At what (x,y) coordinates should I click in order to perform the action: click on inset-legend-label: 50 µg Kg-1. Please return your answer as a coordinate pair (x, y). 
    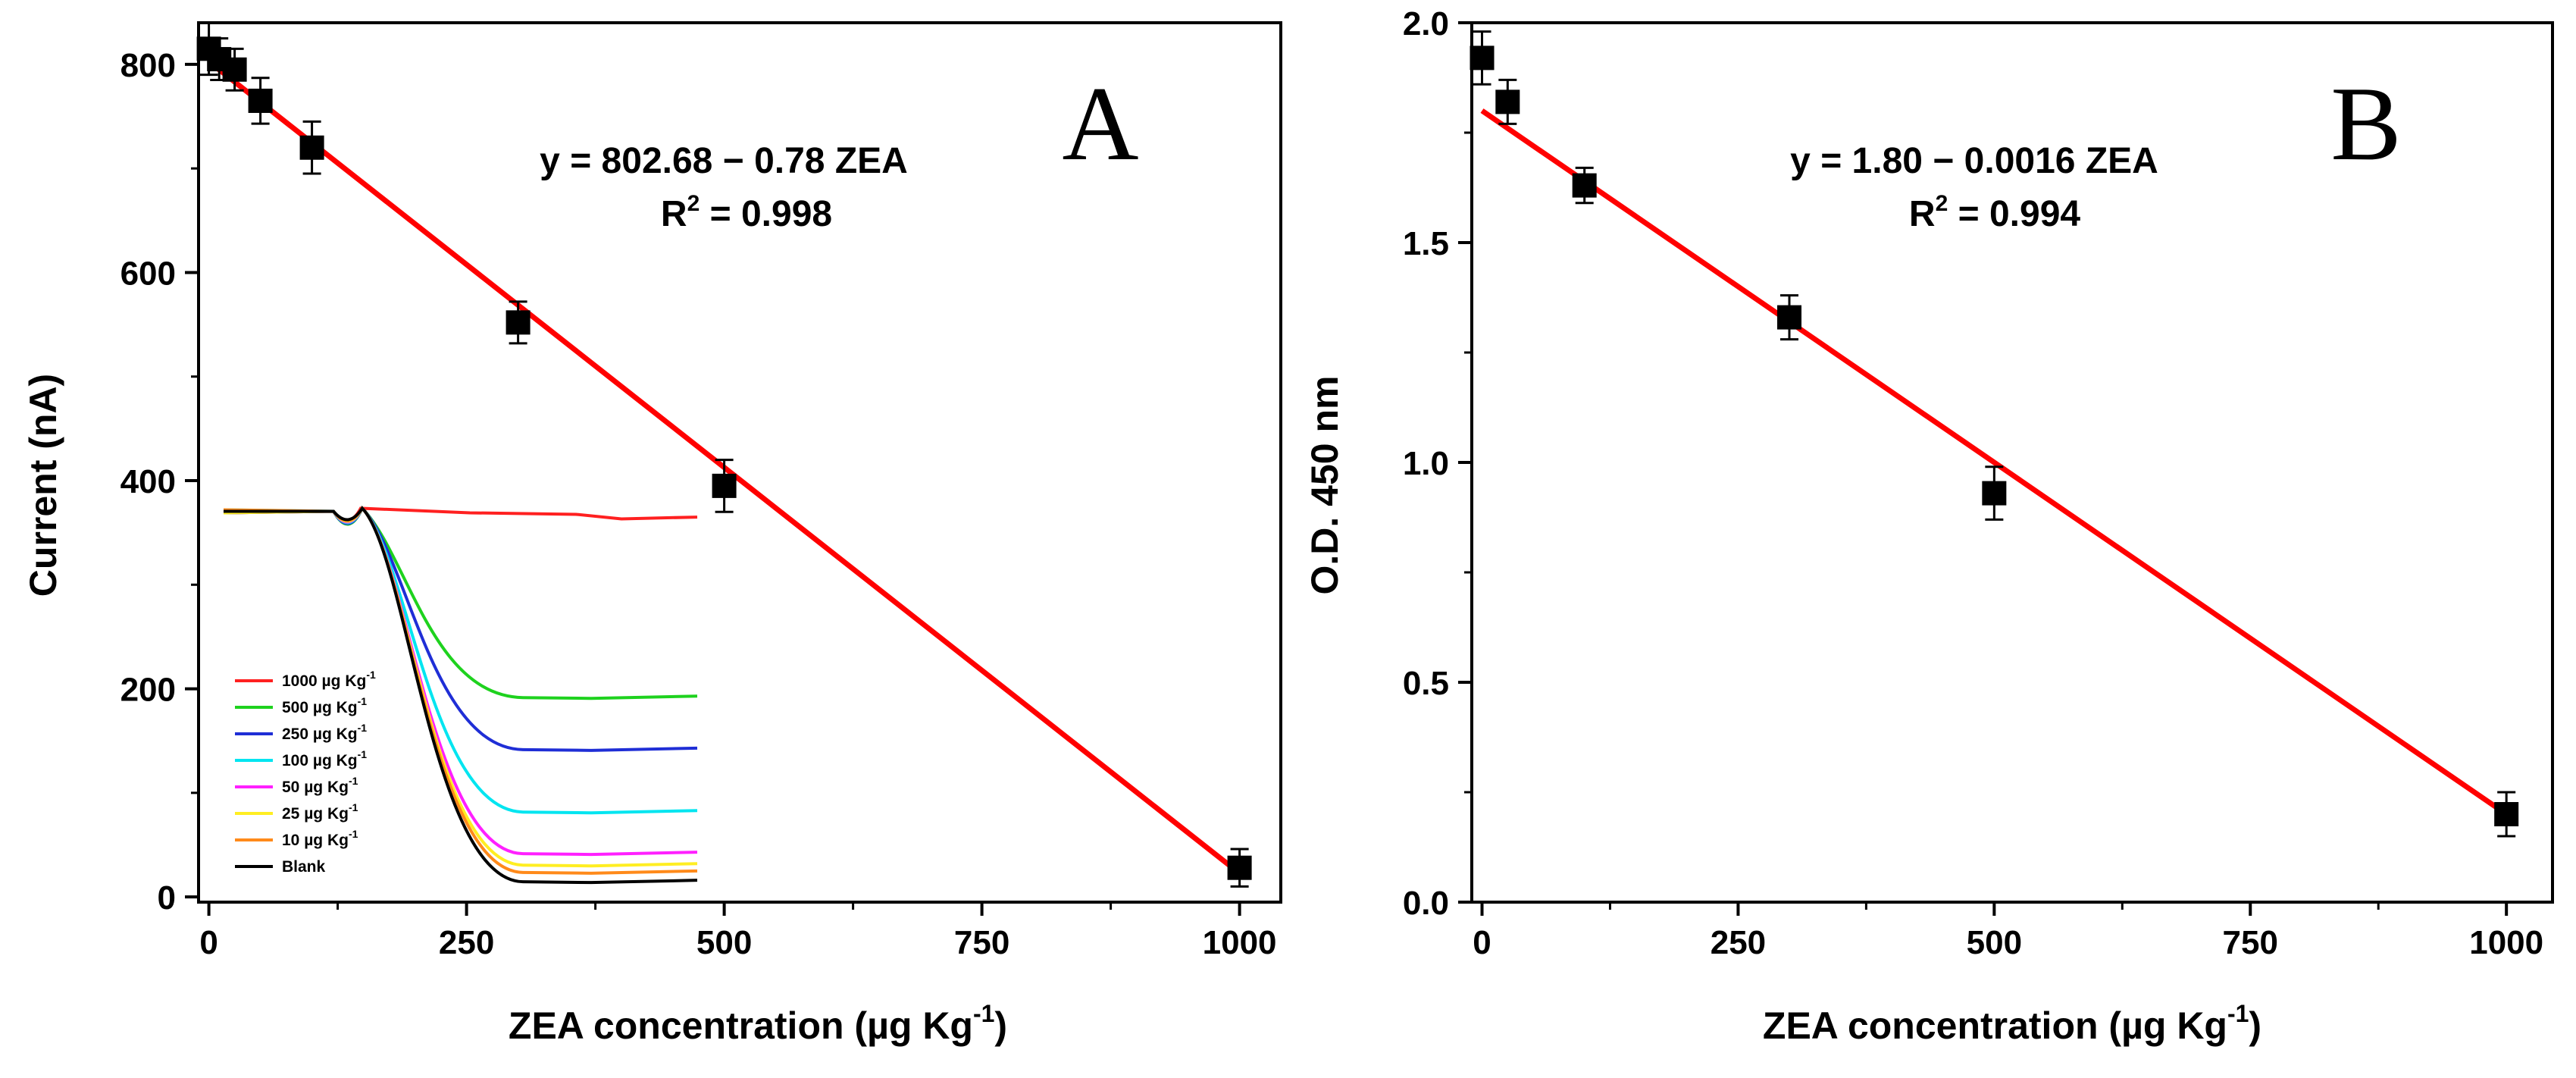
    Looking at the image, I should click on (320, 786).